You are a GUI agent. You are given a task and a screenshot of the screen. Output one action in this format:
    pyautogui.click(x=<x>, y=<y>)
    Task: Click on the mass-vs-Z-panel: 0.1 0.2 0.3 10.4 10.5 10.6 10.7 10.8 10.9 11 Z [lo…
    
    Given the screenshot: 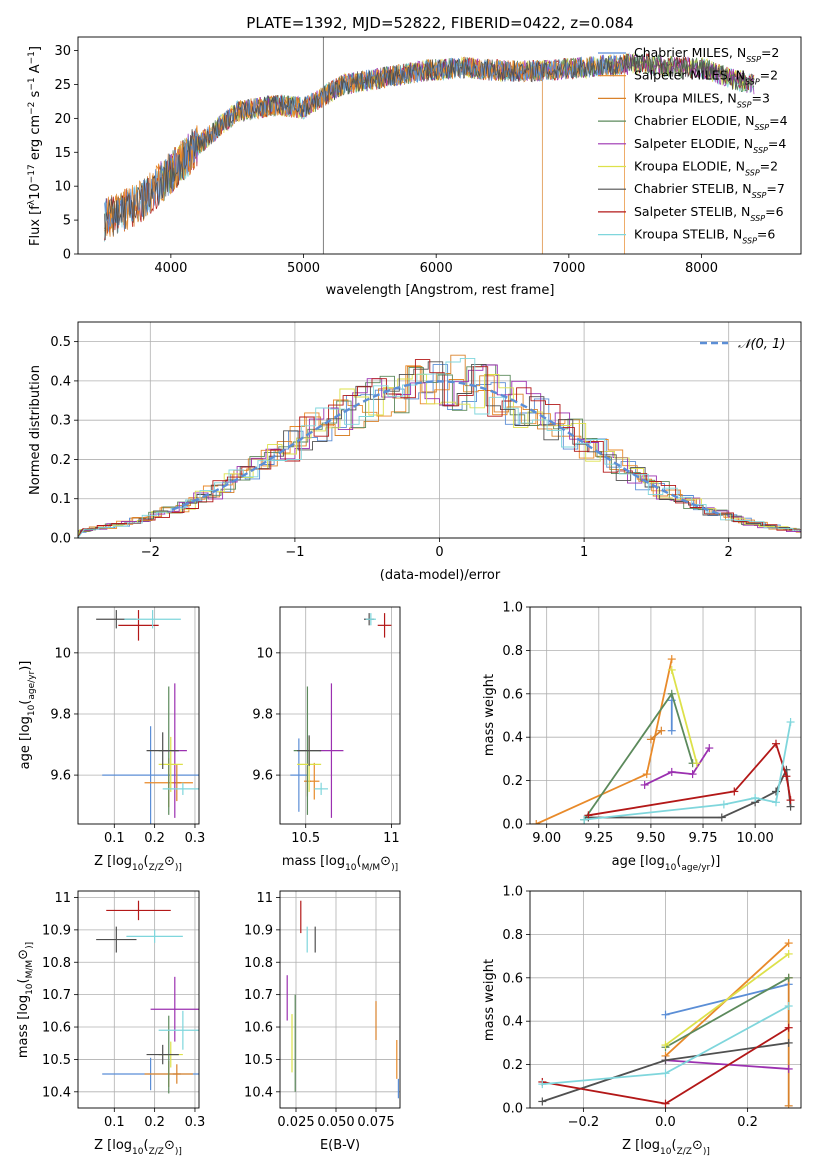 What is the action you would take?
    pyautogui.click(x=110, y=1023)
    